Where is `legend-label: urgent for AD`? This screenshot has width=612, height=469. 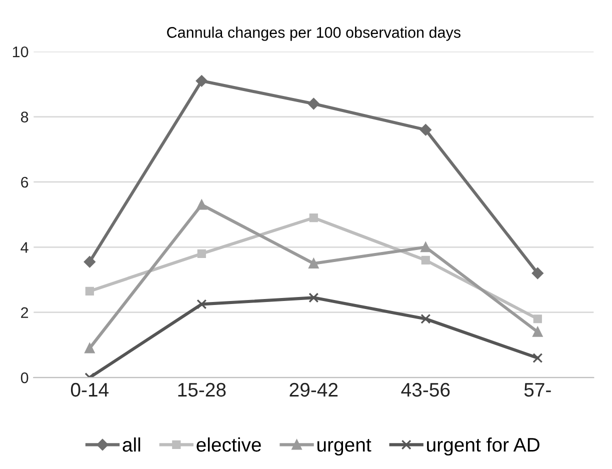 legend-label: urgent for AD is located at coordinates (483, 446).